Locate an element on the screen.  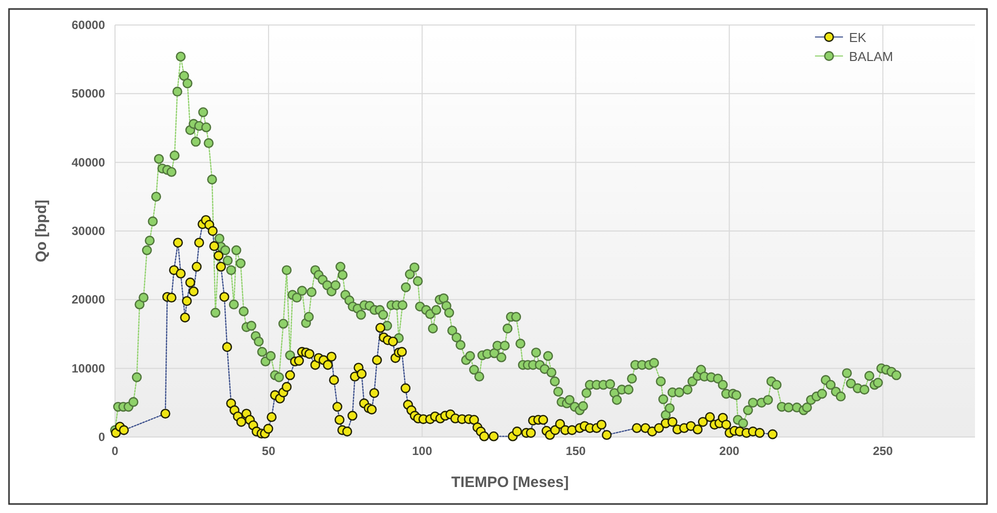
y-tick-label: 20000 is located at coordinates (89, 299).